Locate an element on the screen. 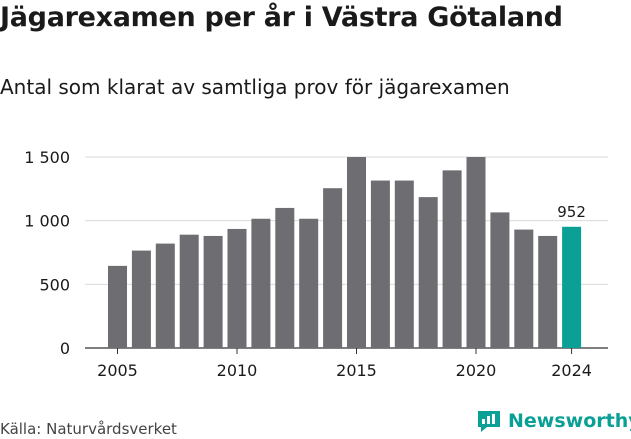  bar-2009 is located at coordinates (213, 291).